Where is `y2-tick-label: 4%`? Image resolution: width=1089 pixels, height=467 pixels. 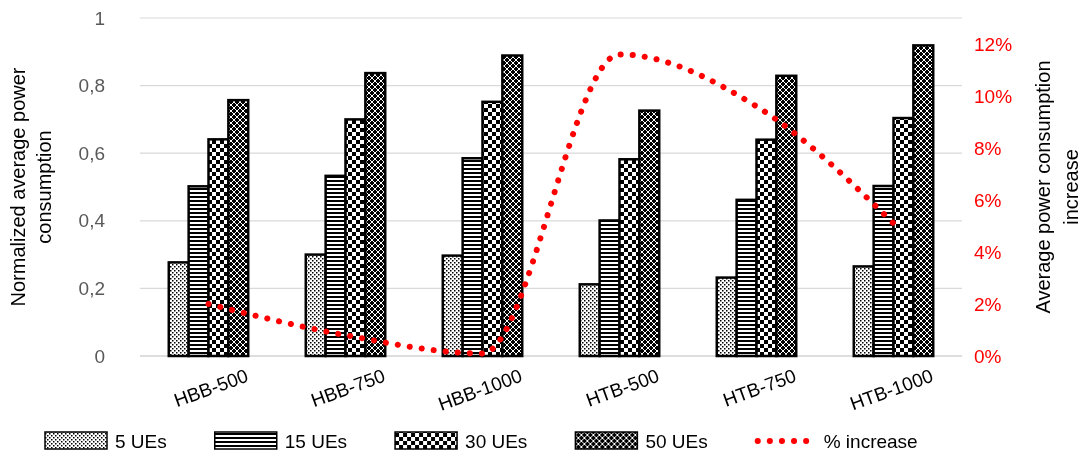 y2-tick-label: 4% is located at coordinates (988, 252).